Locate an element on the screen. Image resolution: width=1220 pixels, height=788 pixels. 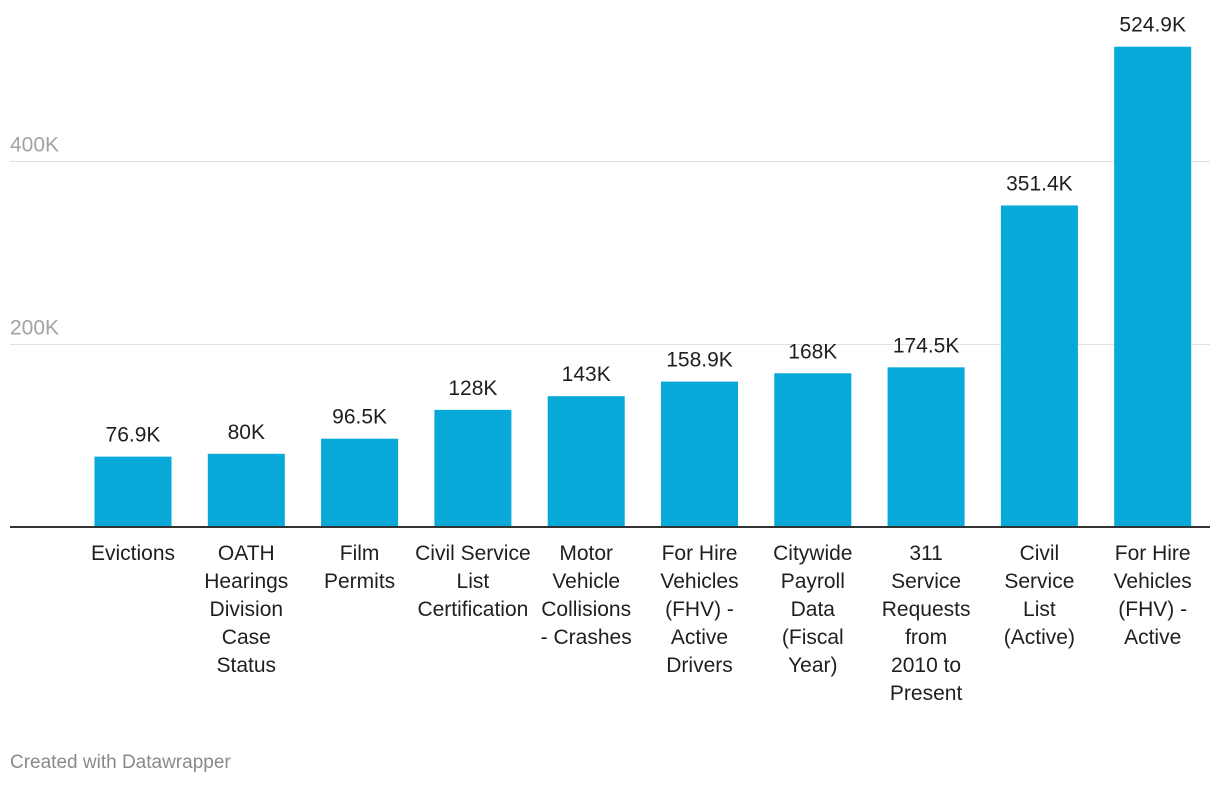
category-label: OATH Hearings Division Case Status is located at coordinates (246, 609).